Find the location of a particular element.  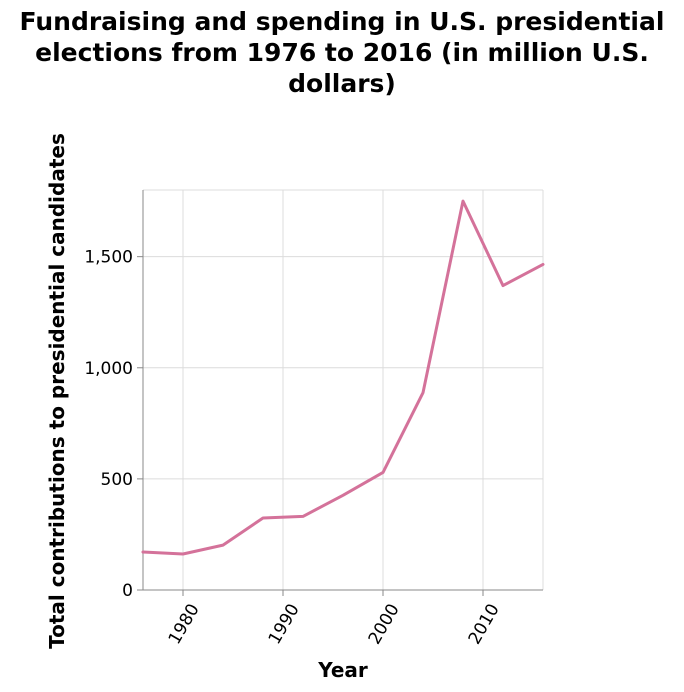

x-tick-label: 1990 is located at coordinates (284, 624).